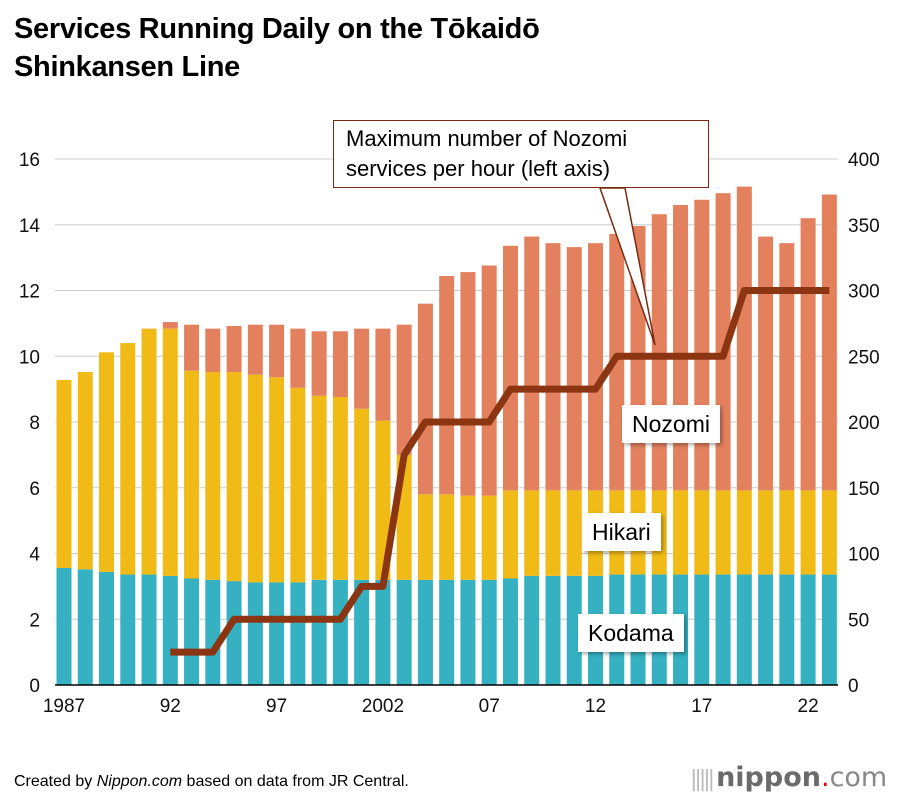  I want to click on bar-hikari-2010, so click(553, 533).